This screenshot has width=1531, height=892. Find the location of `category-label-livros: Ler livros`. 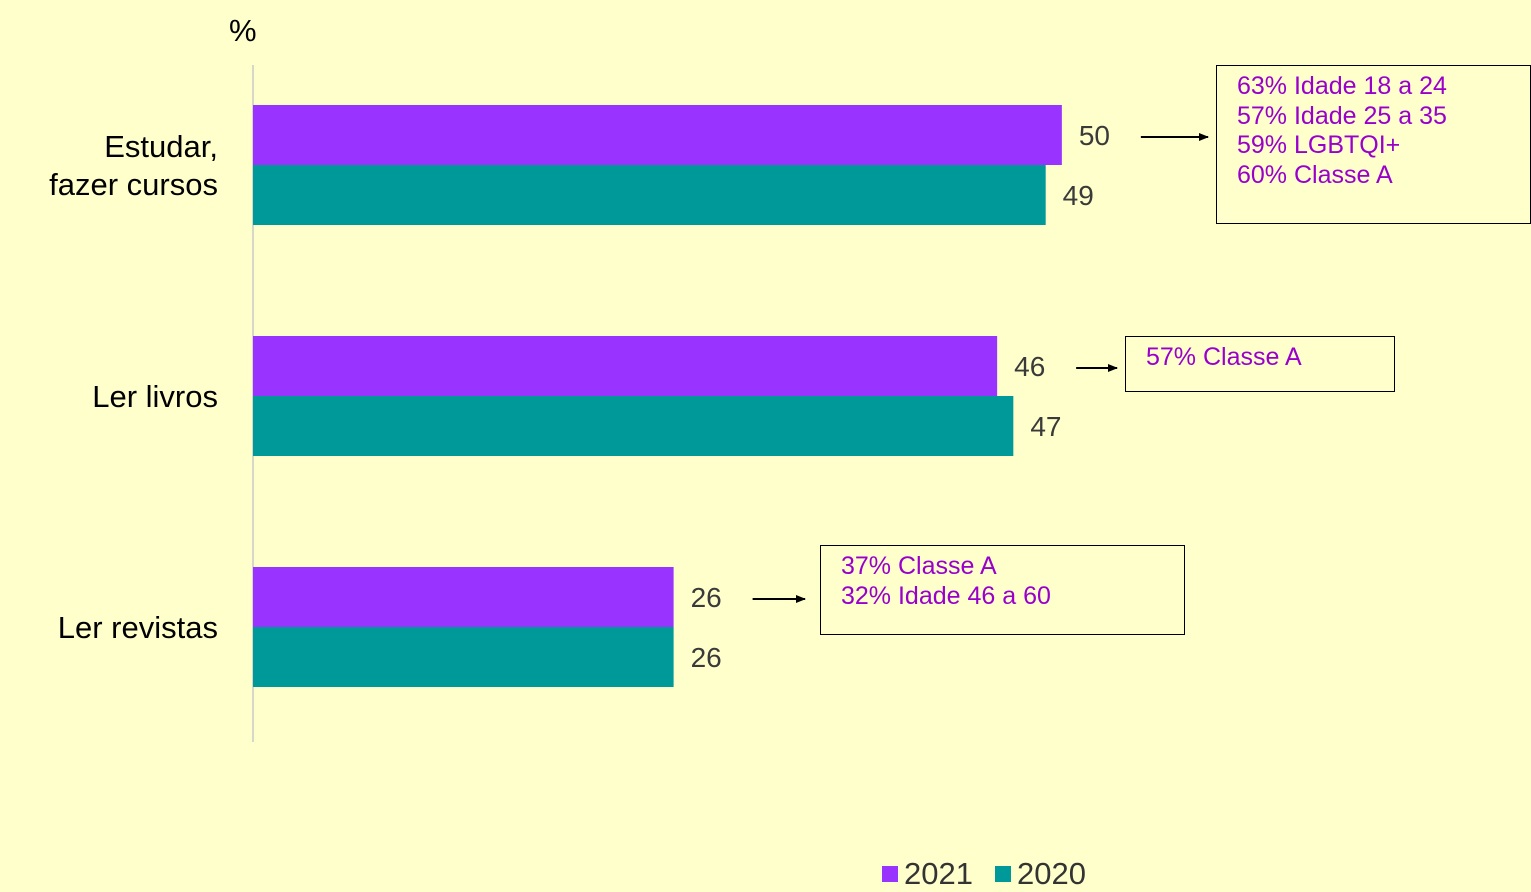

category-label-livros: Ler livros is located at coordinates (155, 396).